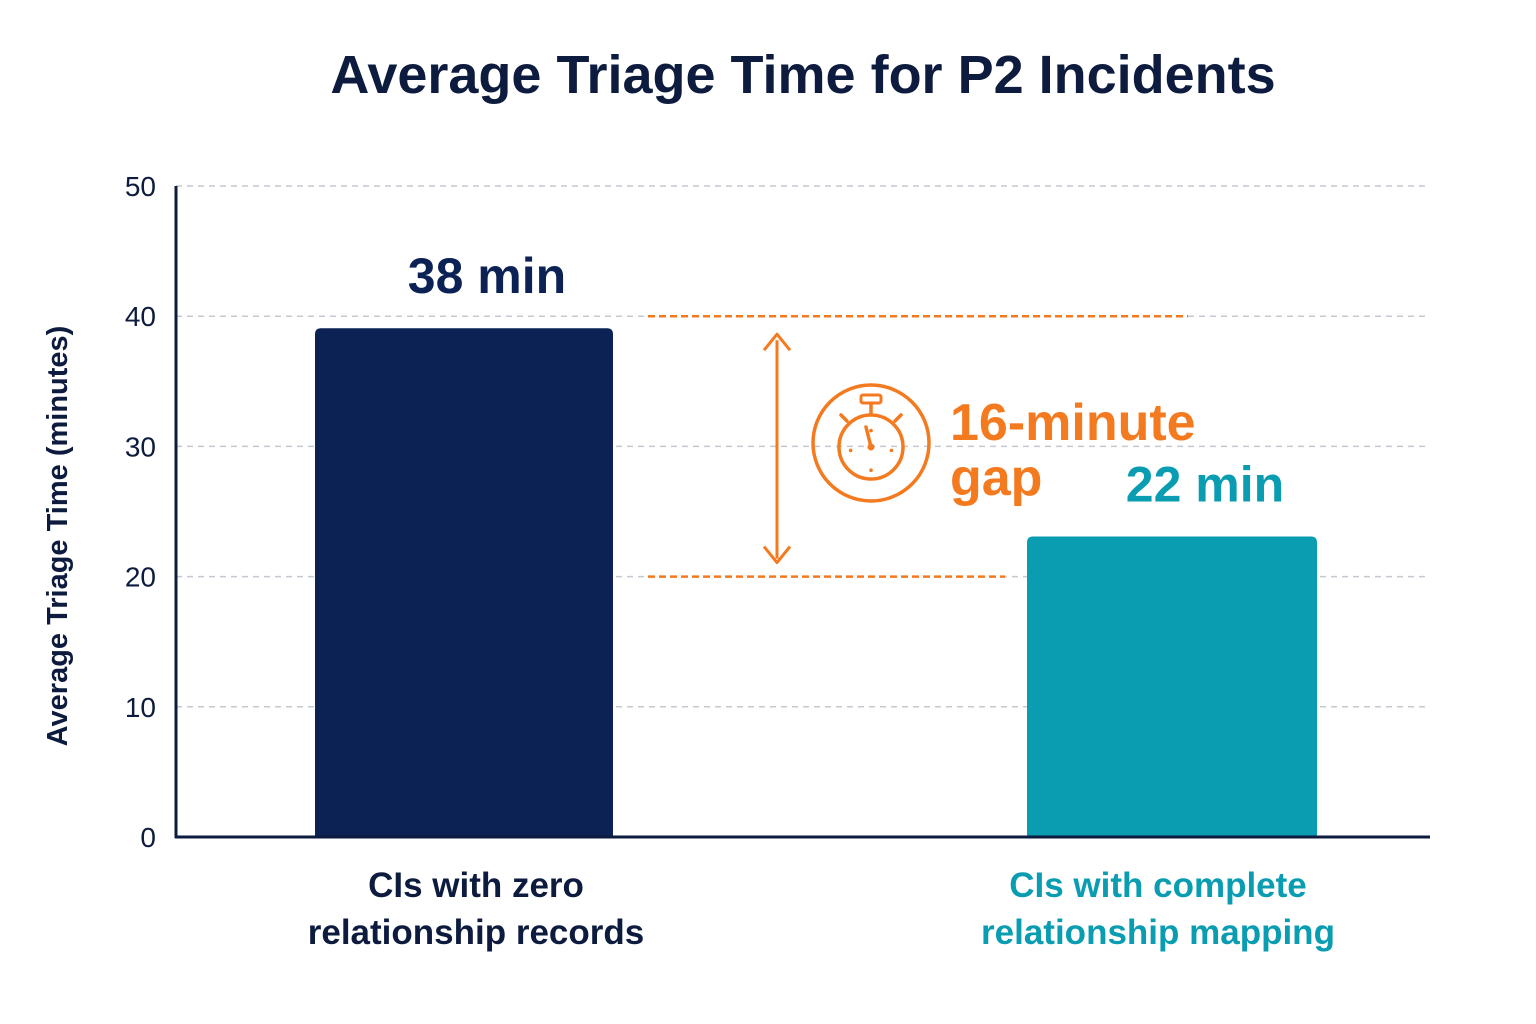  I want to click on gap-annotation-line-2: gap, so click(996, 478).